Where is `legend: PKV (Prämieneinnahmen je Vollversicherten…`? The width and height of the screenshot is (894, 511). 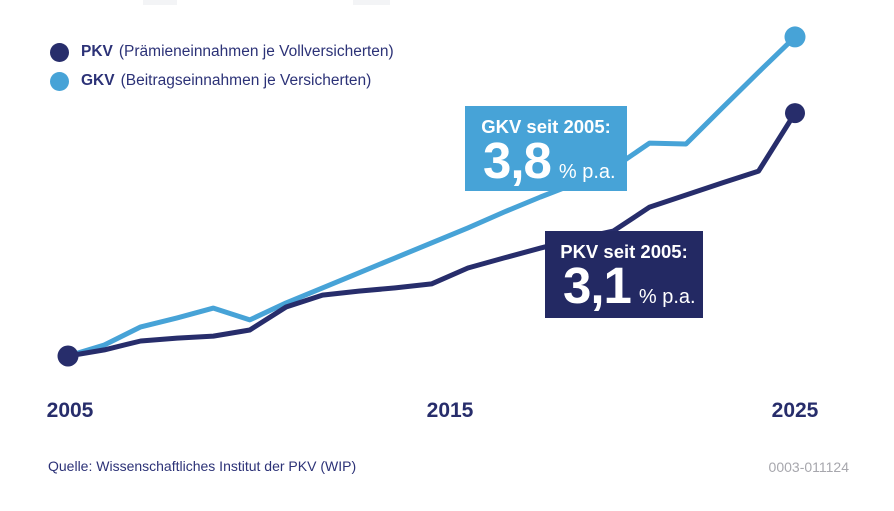
legend: PKV (Prämieneinnahmen je Vollversicherten… is located at coordinates (222, 70).